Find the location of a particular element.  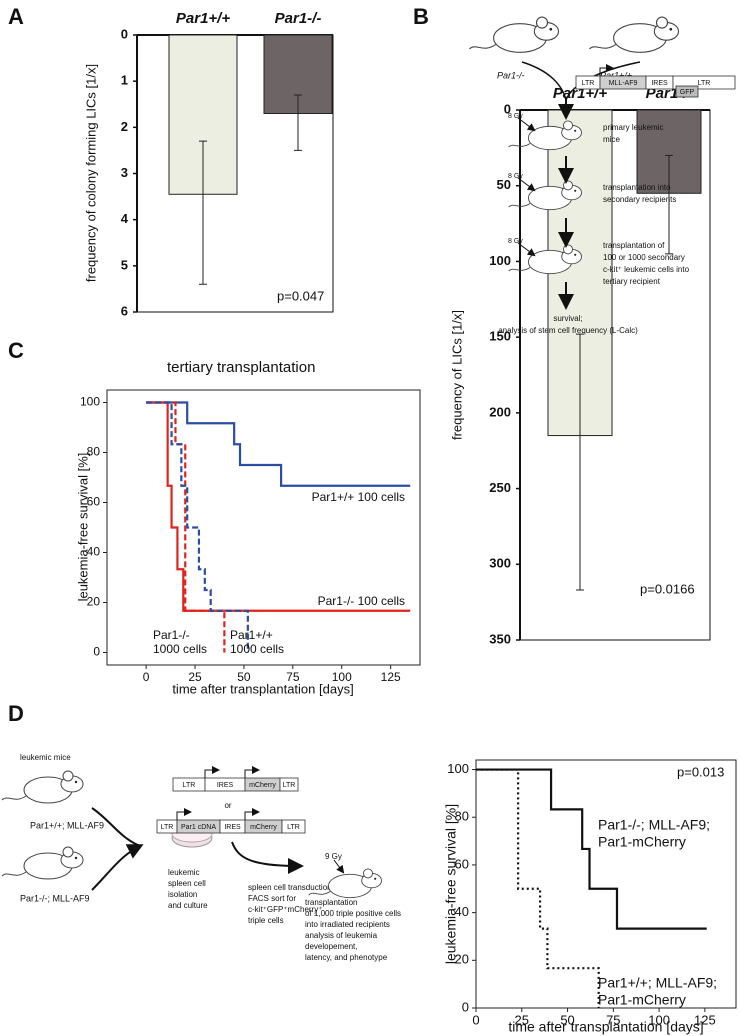

y-tick-label: 5 is located at coordinates (124, 264).